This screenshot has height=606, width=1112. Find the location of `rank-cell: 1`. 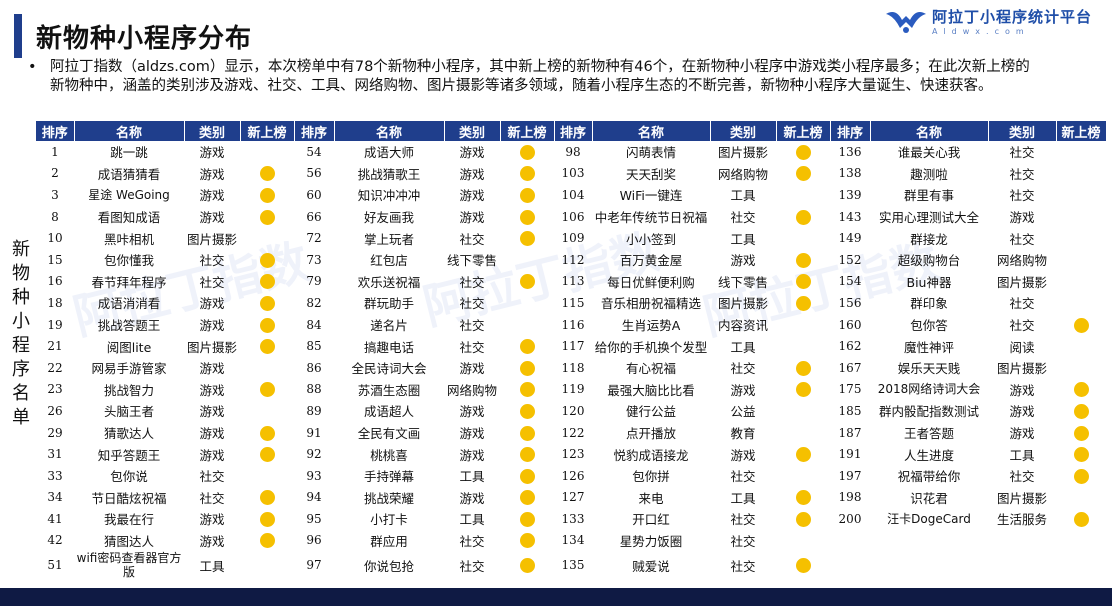

rank-cell: 1 is located at coordinates (55, 151).